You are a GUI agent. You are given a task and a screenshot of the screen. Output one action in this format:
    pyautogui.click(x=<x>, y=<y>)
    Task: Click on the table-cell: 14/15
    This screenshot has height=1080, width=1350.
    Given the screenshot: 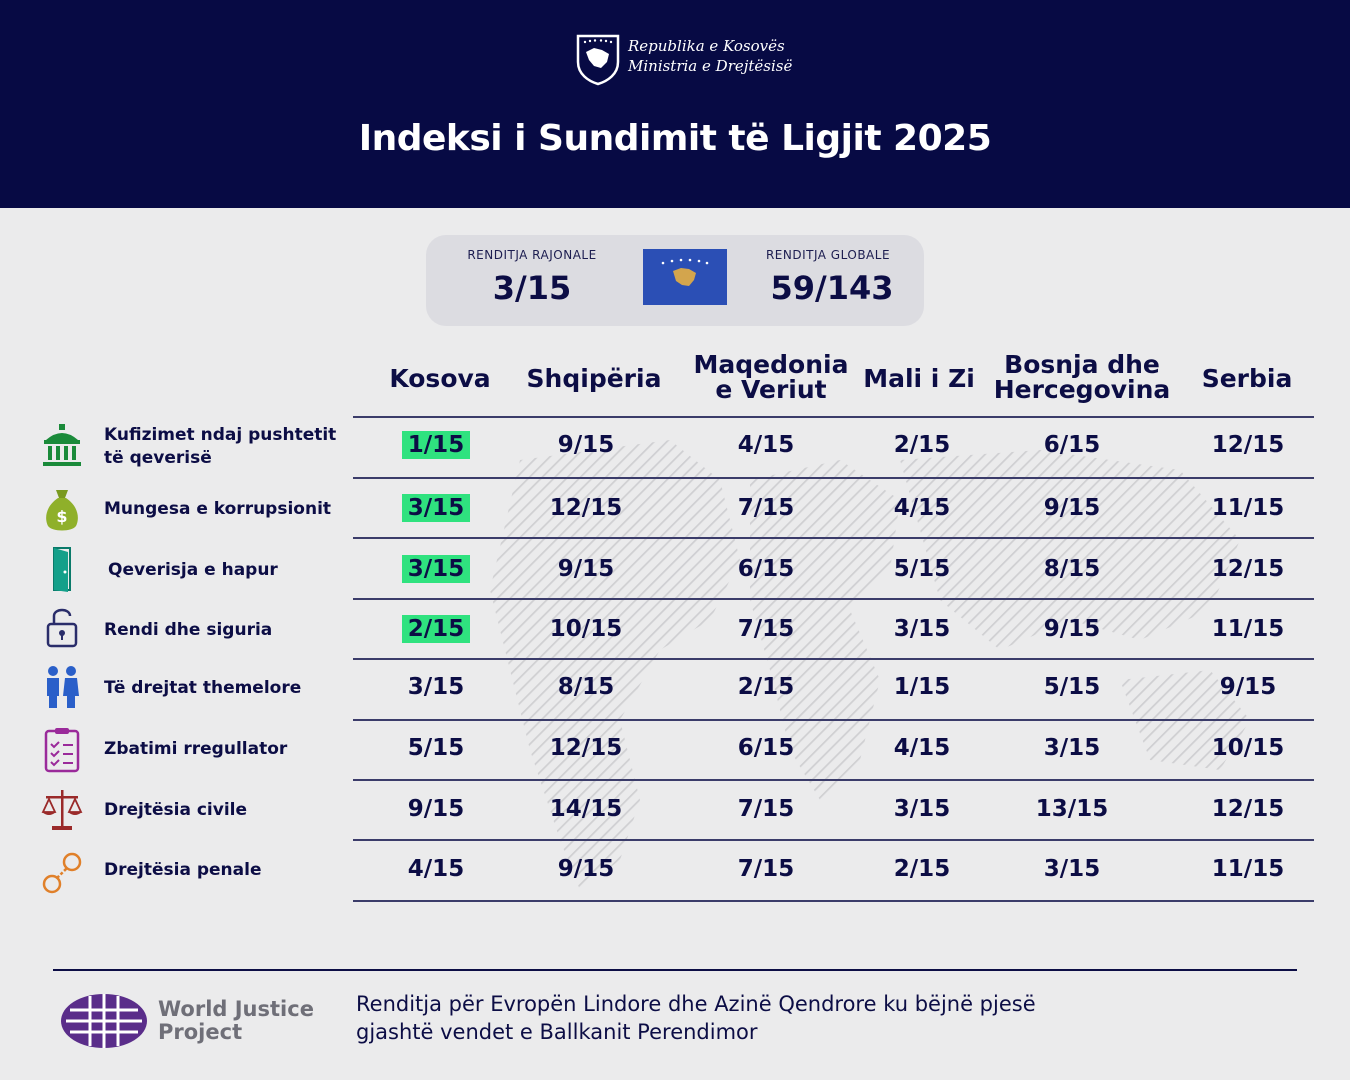 What is the action you would take?
    pyautogui.click(x=586, y=809)
    